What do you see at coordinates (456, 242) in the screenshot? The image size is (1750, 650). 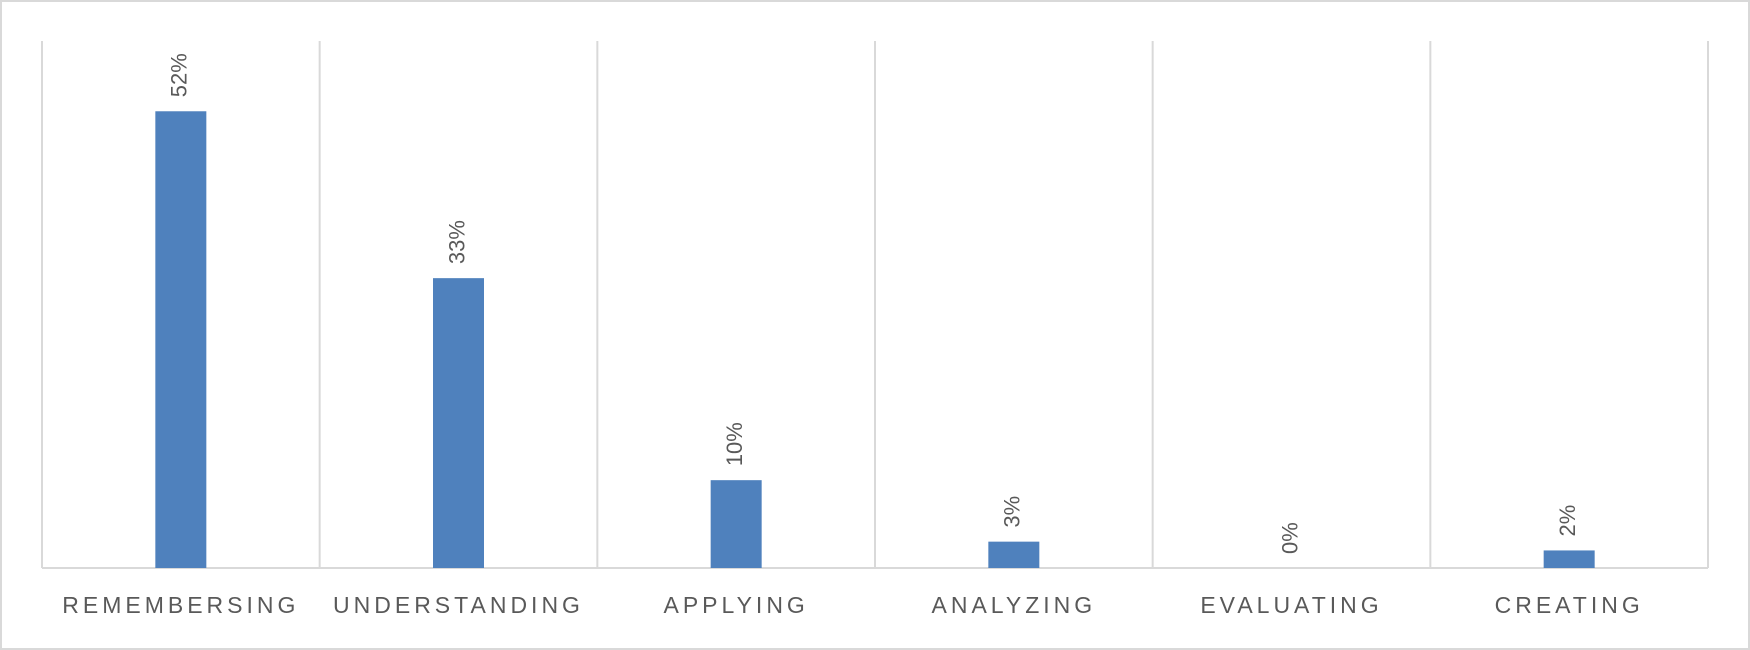 I see `value-label: 33%` at bounding box center [456, 242].